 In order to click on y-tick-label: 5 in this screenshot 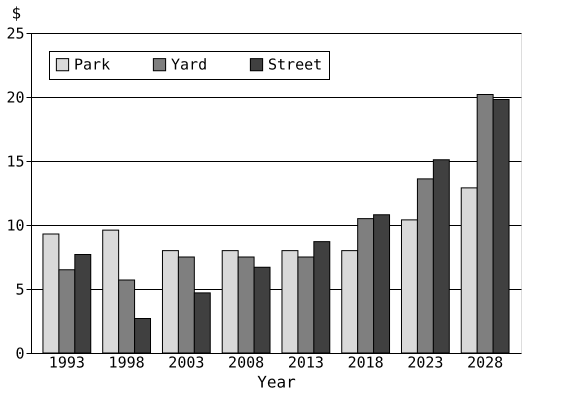, I will do `click(19, 289)`.